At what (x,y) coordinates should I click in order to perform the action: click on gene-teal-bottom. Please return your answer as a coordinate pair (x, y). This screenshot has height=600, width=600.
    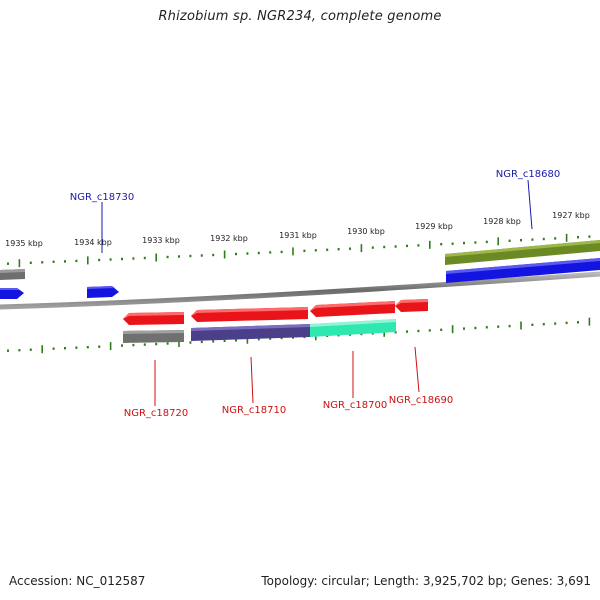
    Looking at the image, I should click on (353, 328).